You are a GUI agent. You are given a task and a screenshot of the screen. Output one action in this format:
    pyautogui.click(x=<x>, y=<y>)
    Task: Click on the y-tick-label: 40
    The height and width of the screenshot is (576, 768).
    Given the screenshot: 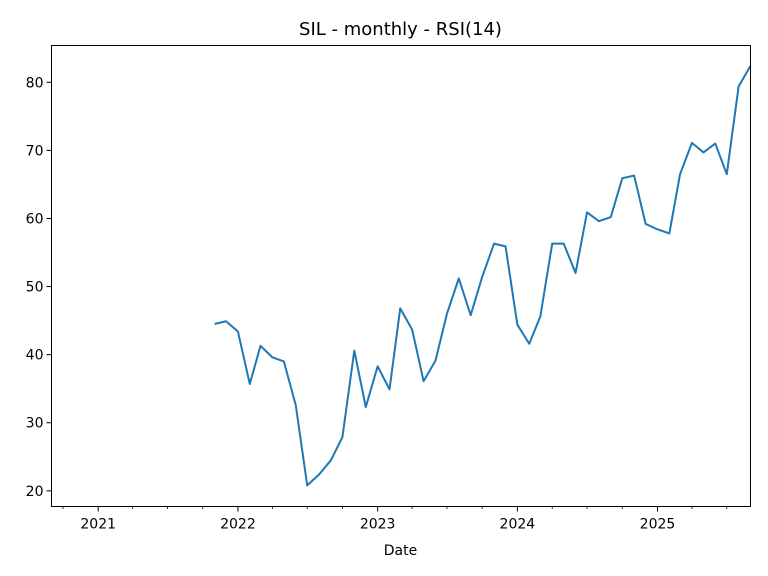 What is the action you would take?
    pyautogui.click(x=35, y=356)
    